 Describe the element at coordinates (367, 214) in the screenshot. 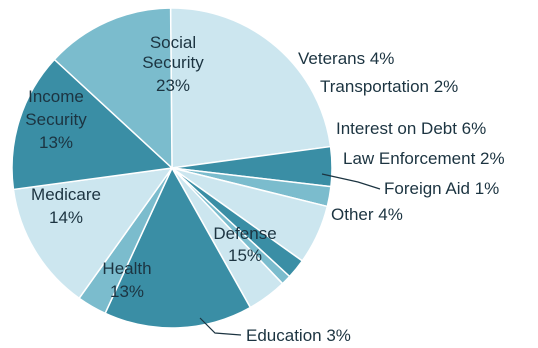

I see `slice-label-other: Other 4%` at that location.